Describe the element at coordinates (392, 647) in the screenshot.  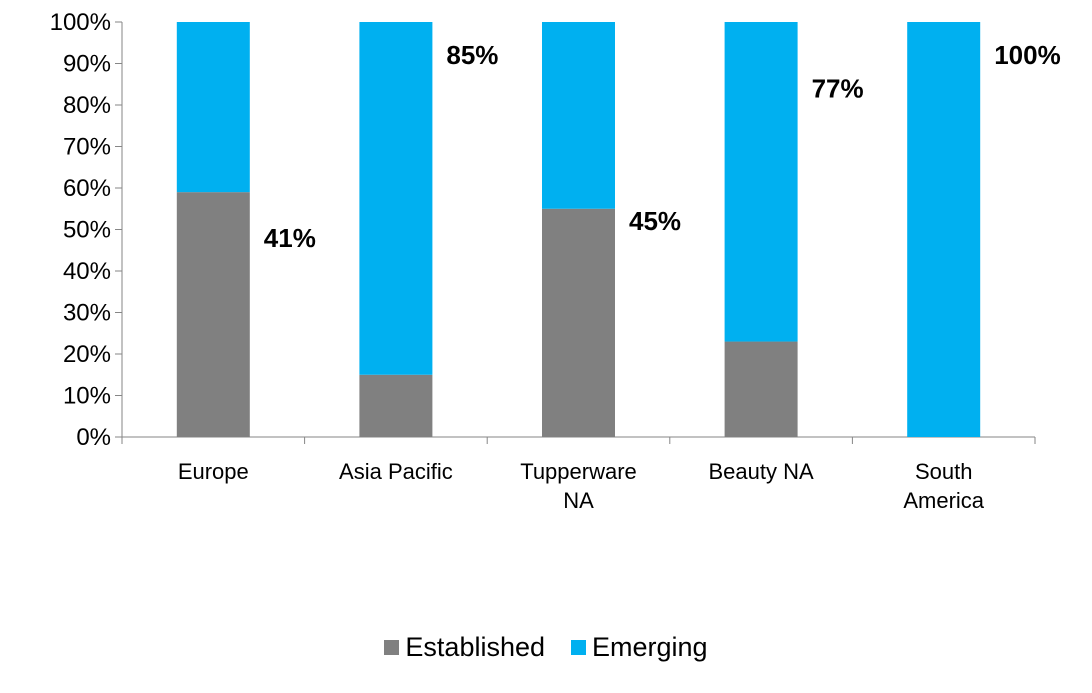
I see `legend-swatch-established` at that location.